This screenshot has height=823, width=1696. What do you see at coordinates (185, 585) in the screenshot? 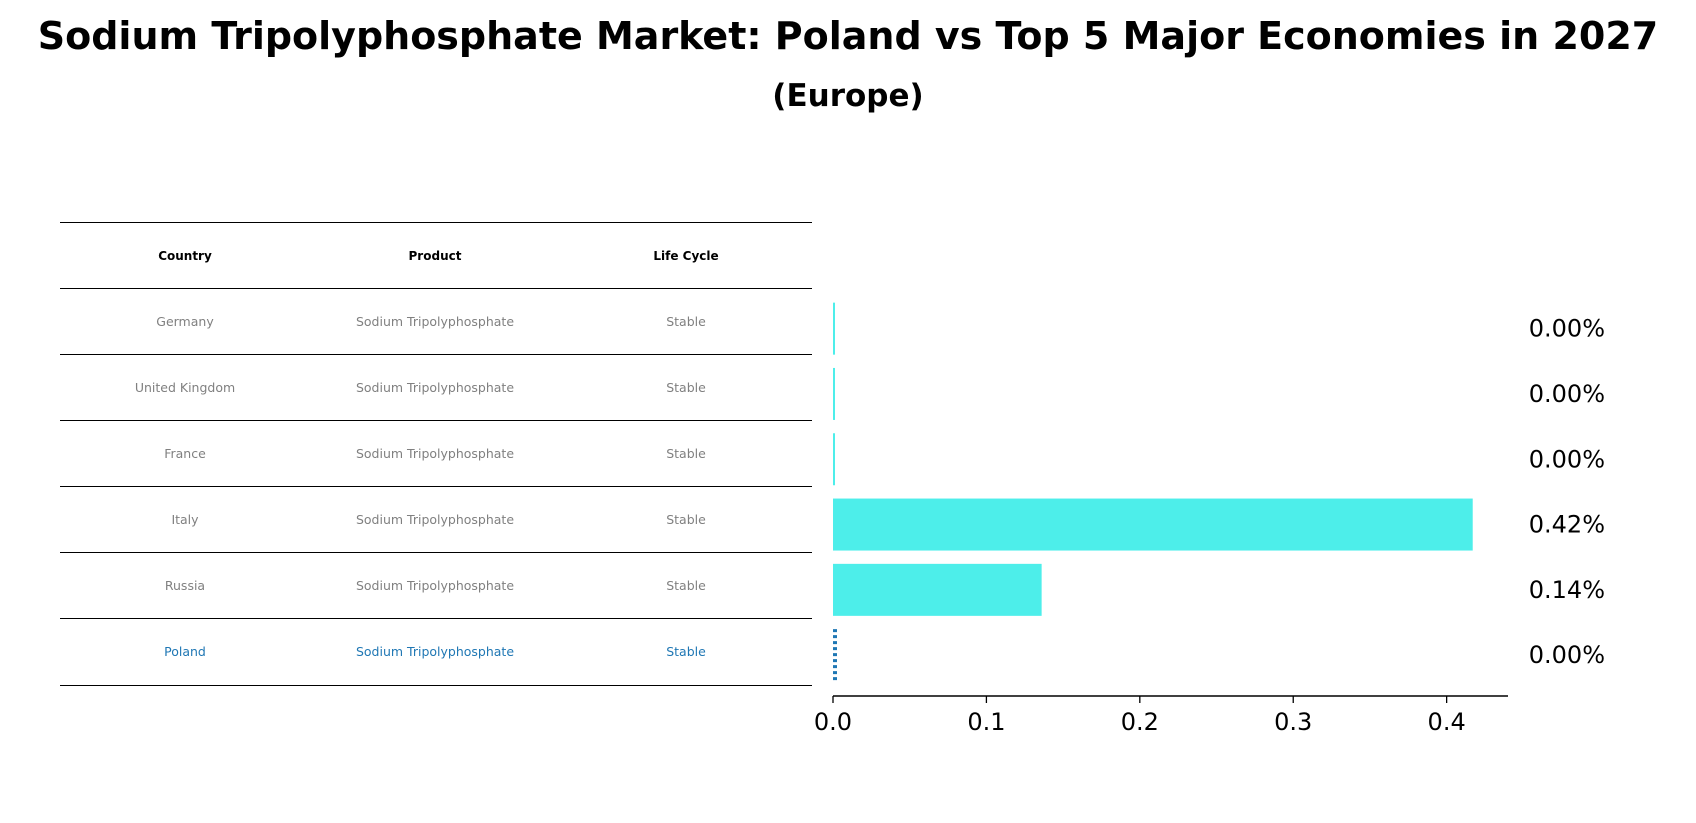
I see `cell-country: Russia` at bounding box center [185, 585].